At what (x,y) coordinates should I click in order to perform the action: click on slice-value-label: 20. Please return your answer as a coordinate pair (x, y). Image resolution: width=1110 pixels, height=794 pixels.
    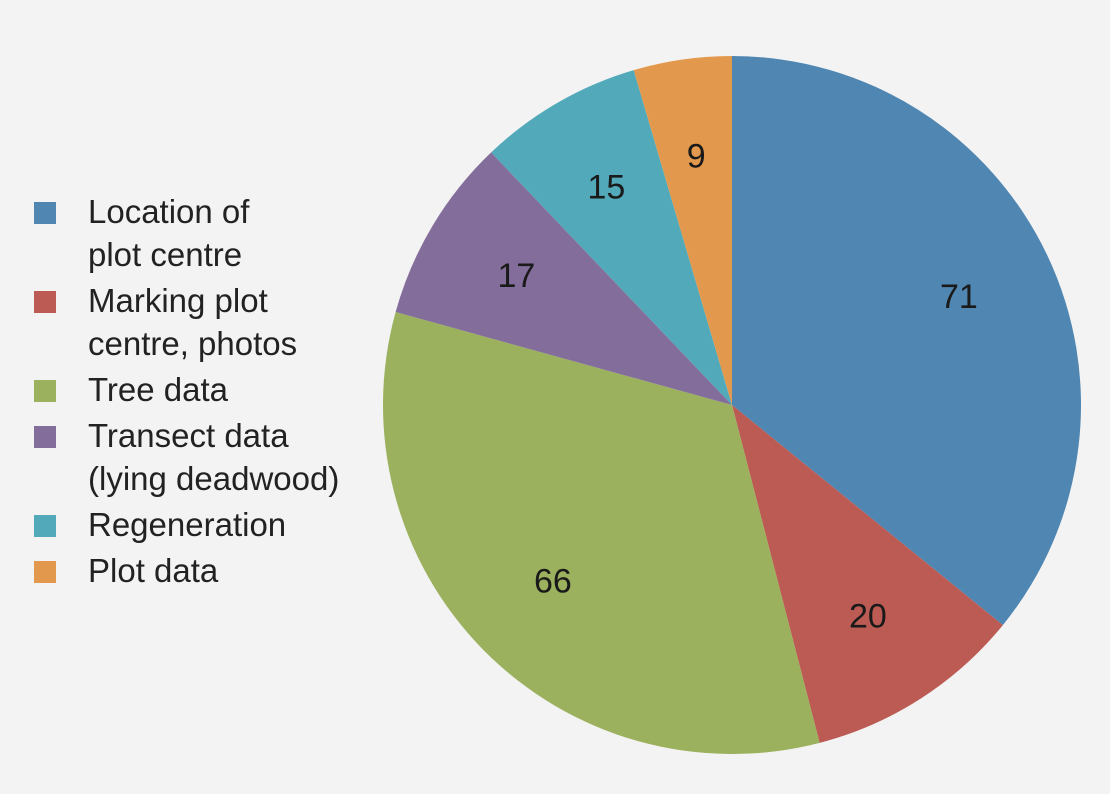
    Looking at the image, I should click on (868, 616).